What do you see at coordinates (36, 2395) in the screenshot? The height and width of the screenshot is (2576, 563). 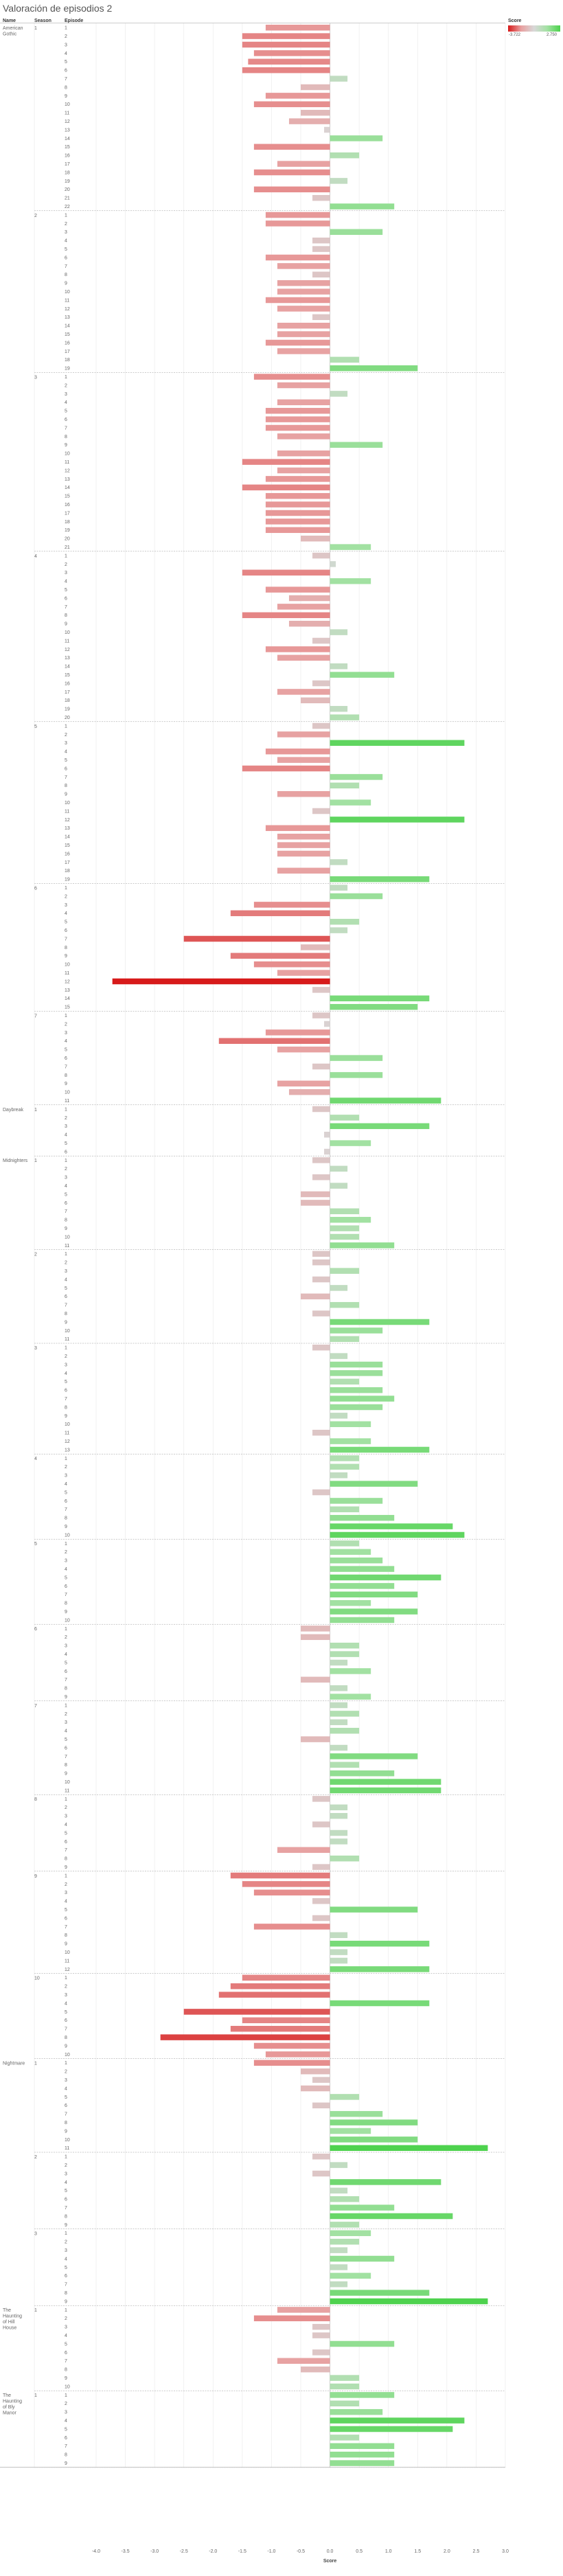 I see `season-label: 1` at bounding box center [36, 2395].